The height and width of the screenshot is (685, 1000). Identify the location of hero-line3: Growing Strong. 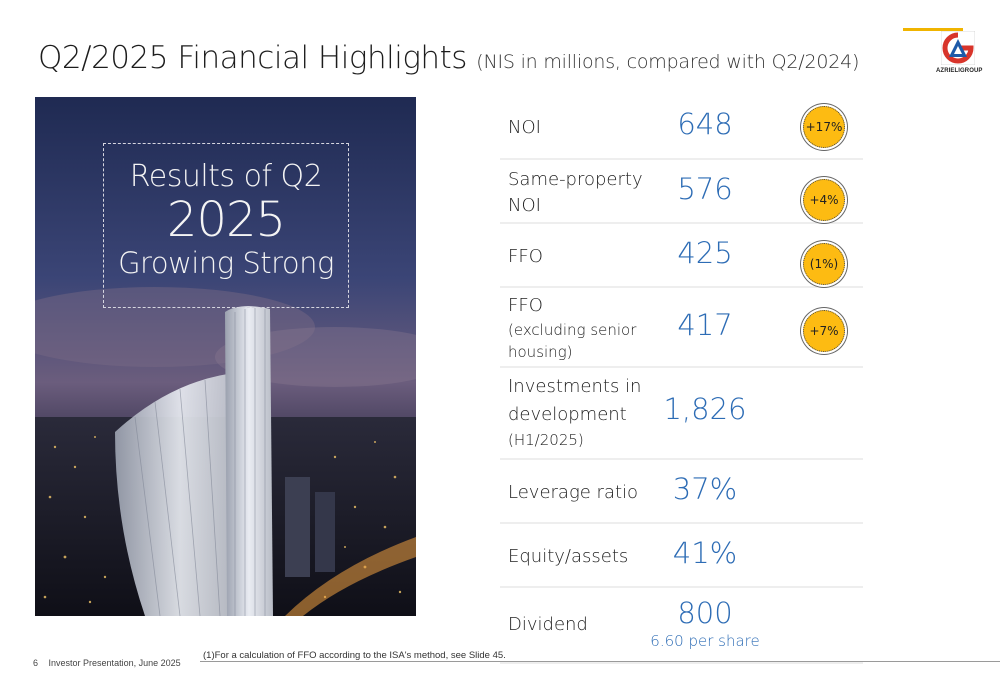
(226, 263).